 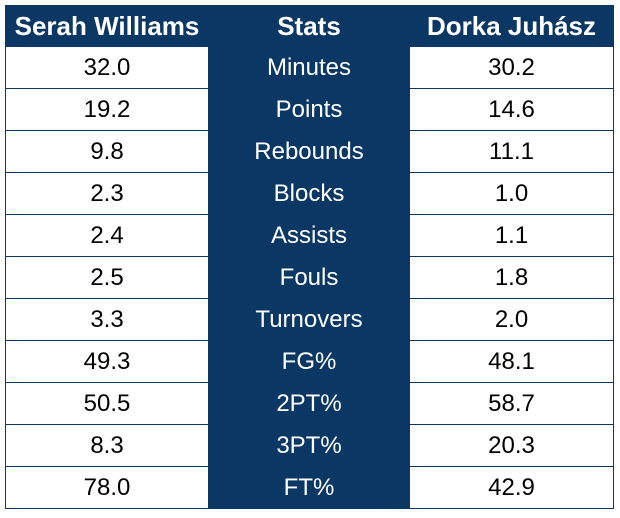 What do you see at coordinates (107, 361) in the screenshot?
I see `left-player-value: 49.3` at bounding box center [107, 361].